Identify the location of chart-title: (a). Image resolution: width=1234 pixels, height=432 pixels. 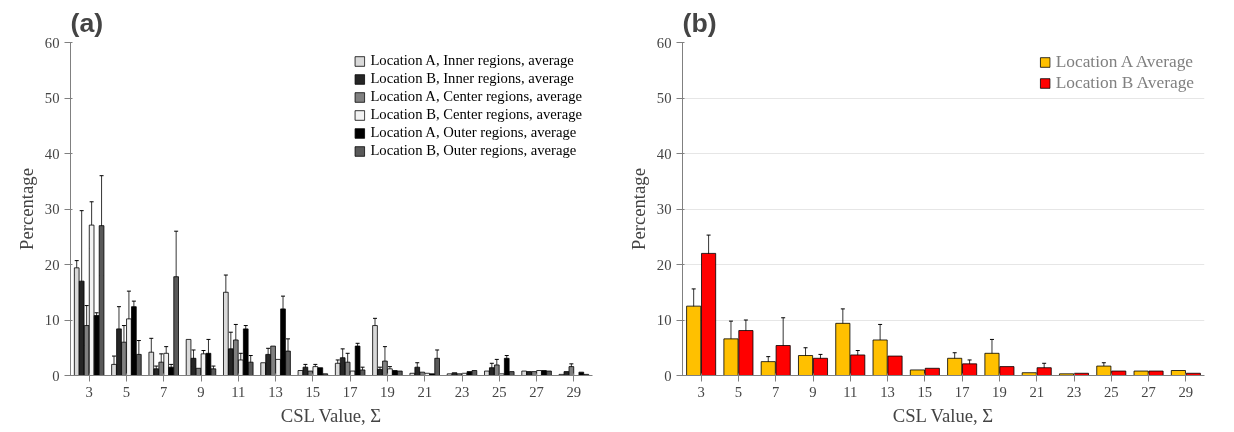
(87, 22).